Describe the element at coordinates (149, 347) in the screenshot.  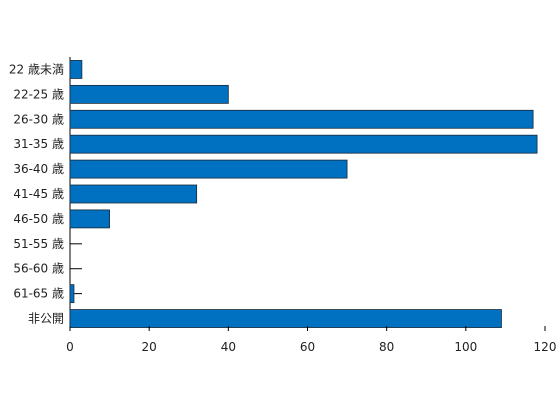
I see `x-tick-label-1: 20` at that location.